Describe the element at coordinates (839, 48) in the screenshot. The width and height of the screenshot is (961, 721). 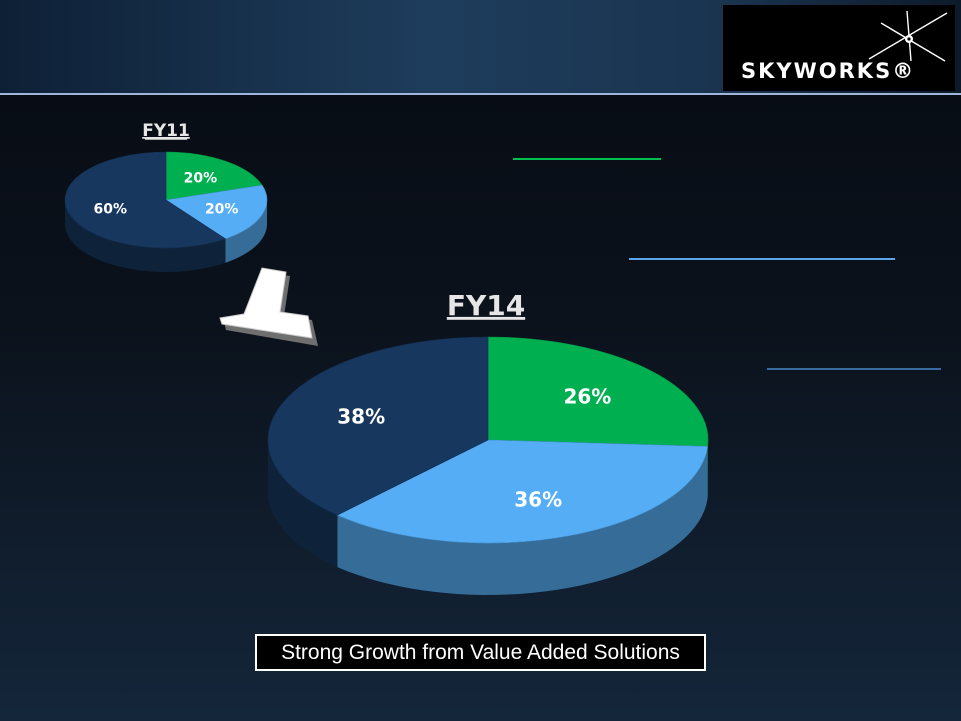
I see `skyworks-logo: SKYWORKS®` at that location.